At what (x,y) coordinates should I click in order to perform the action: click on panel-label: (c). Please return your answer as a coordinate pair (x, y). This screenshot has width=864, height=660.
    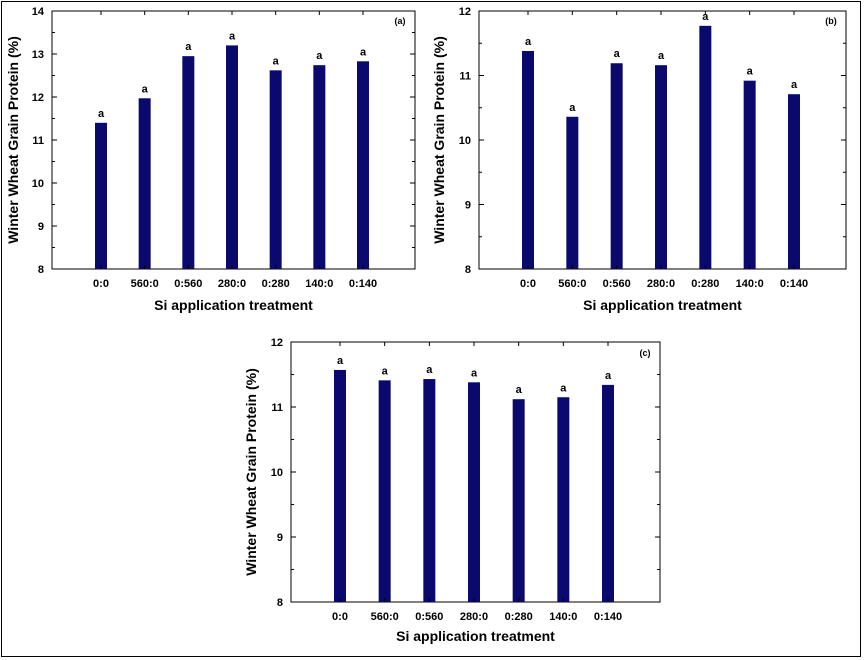
    Looking at the image, I should click on (645, 353).